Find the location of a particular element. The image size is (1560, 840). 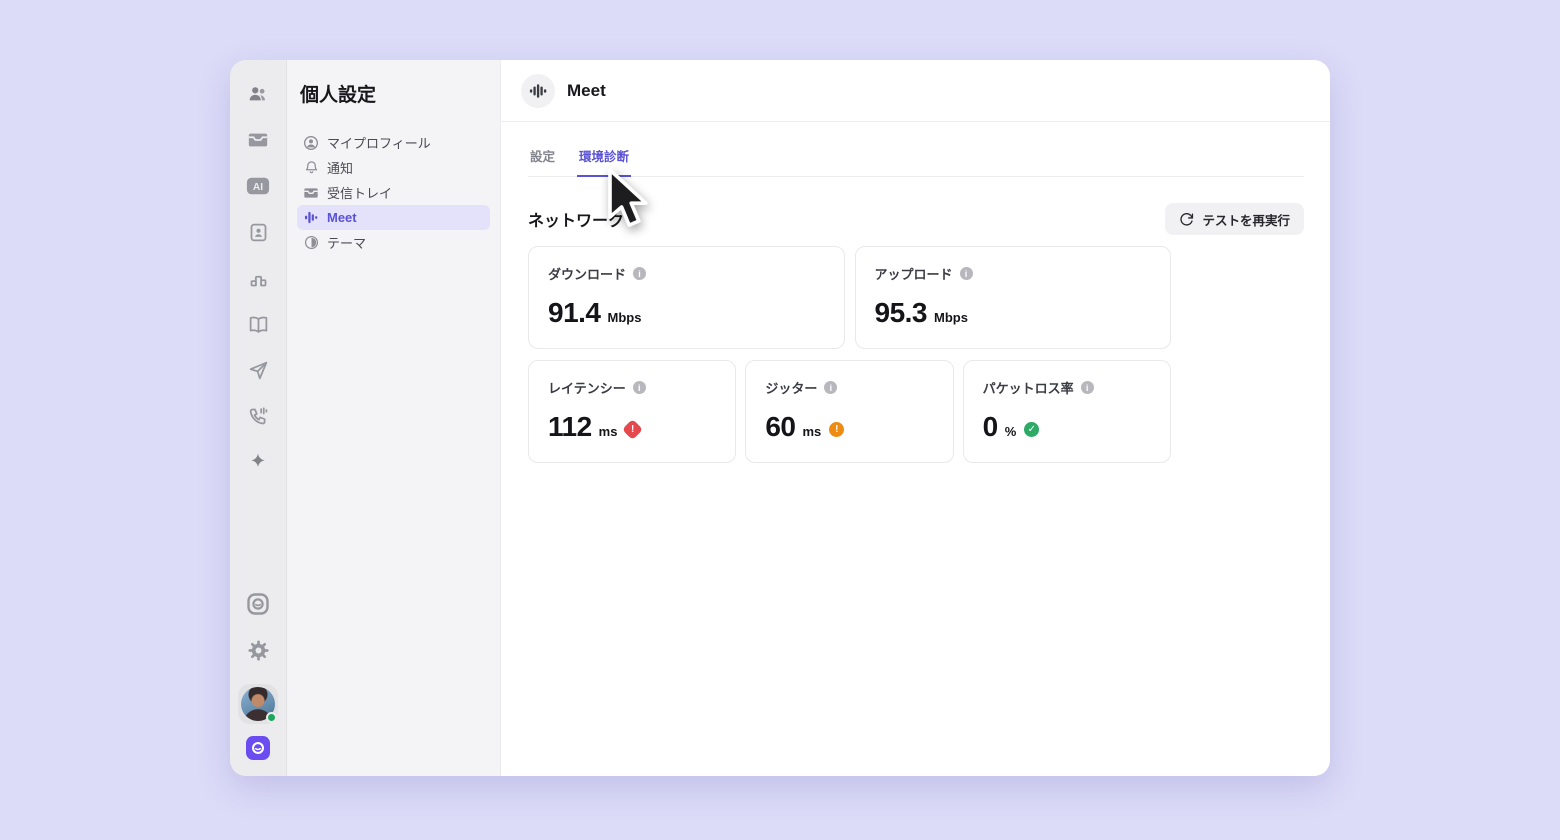

user-avatar is located at coordinates (258, 704).